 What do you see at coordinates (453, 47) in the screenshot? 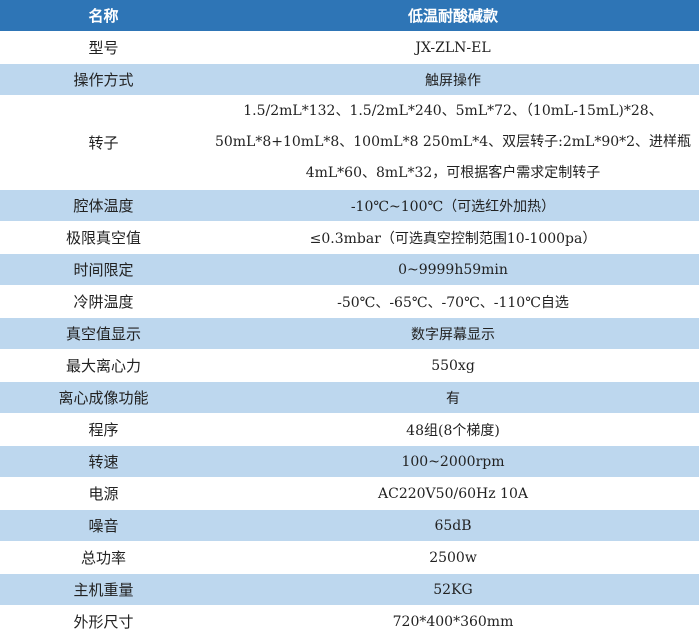
I see `spec-value: JX-ZLN-EL` at bounding box center [453, 47].